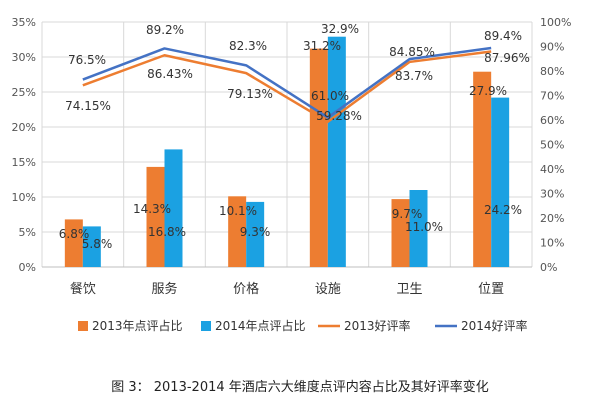 Image resolution: width=600 pixels, height=408 pixels. I want to click on bar-data-label: 24.2%, so click(503, 210).